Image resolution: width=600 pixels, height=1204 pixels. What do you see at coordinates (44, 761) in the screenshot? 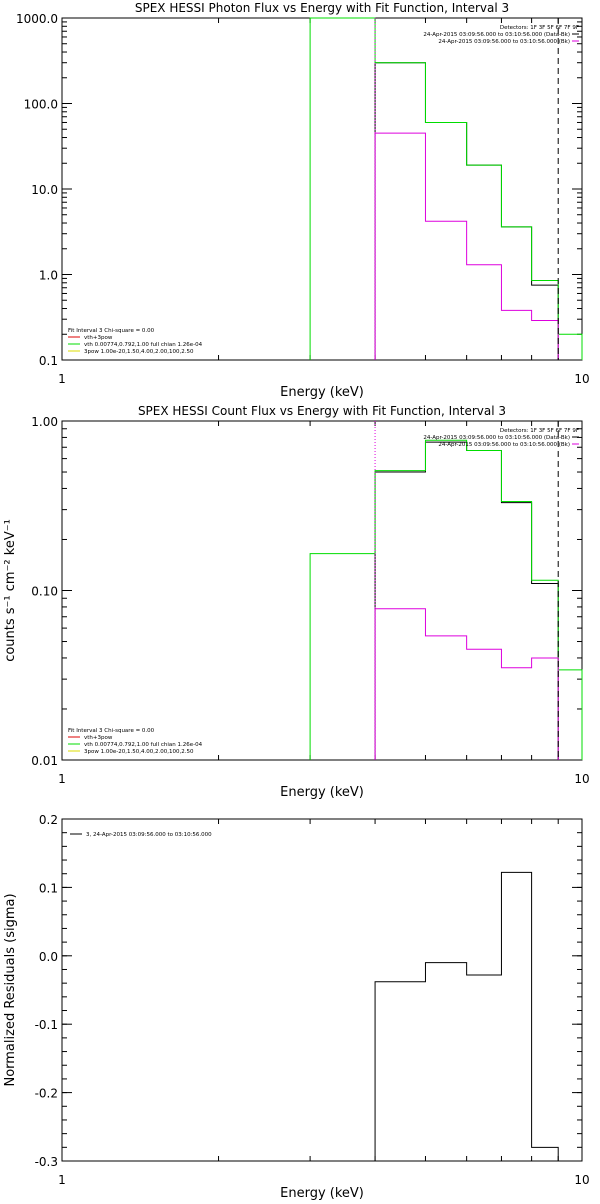
I see `y-tick-label: 0.01` at bounding box center [44, 761].